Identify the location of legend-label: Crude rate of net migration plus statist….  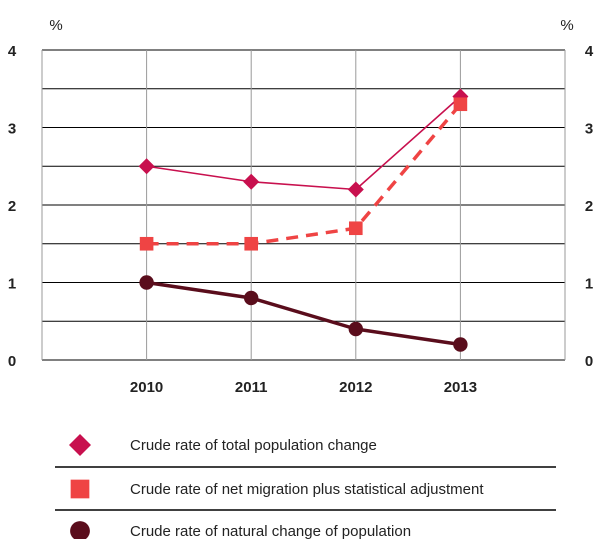
(307, 489).